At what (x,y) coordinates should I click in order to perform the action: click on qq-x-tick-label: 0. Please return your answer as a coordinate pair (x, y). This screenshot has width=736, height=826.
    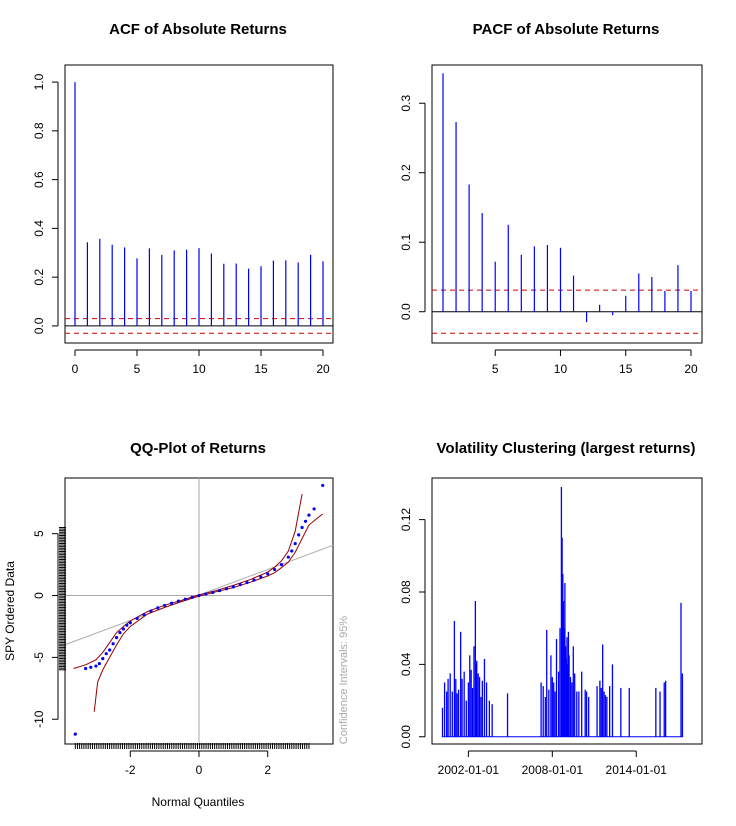
    Looking at the image, I should click on (199, 770).